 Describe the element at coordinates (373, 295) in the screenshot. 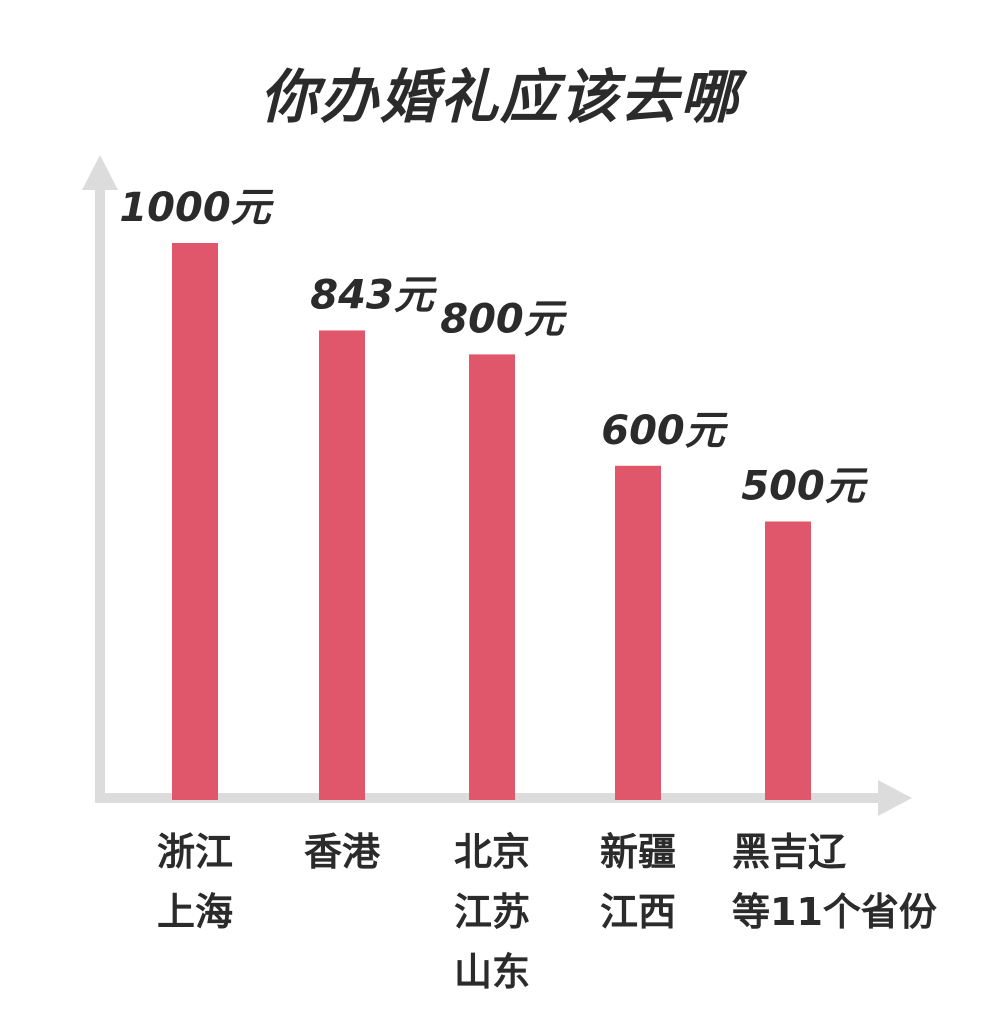

I see `bar-value-label: 843元` at that location.